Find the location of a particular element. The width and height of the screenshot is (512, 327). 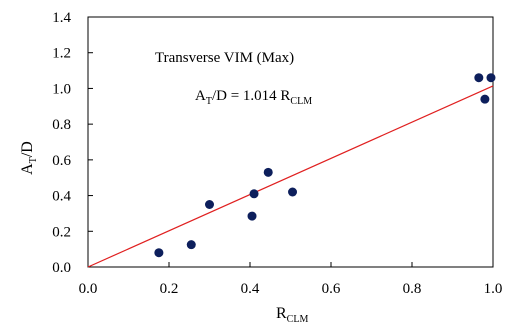

x-tick-label: 1.0 is located at coordinates (493, 289).